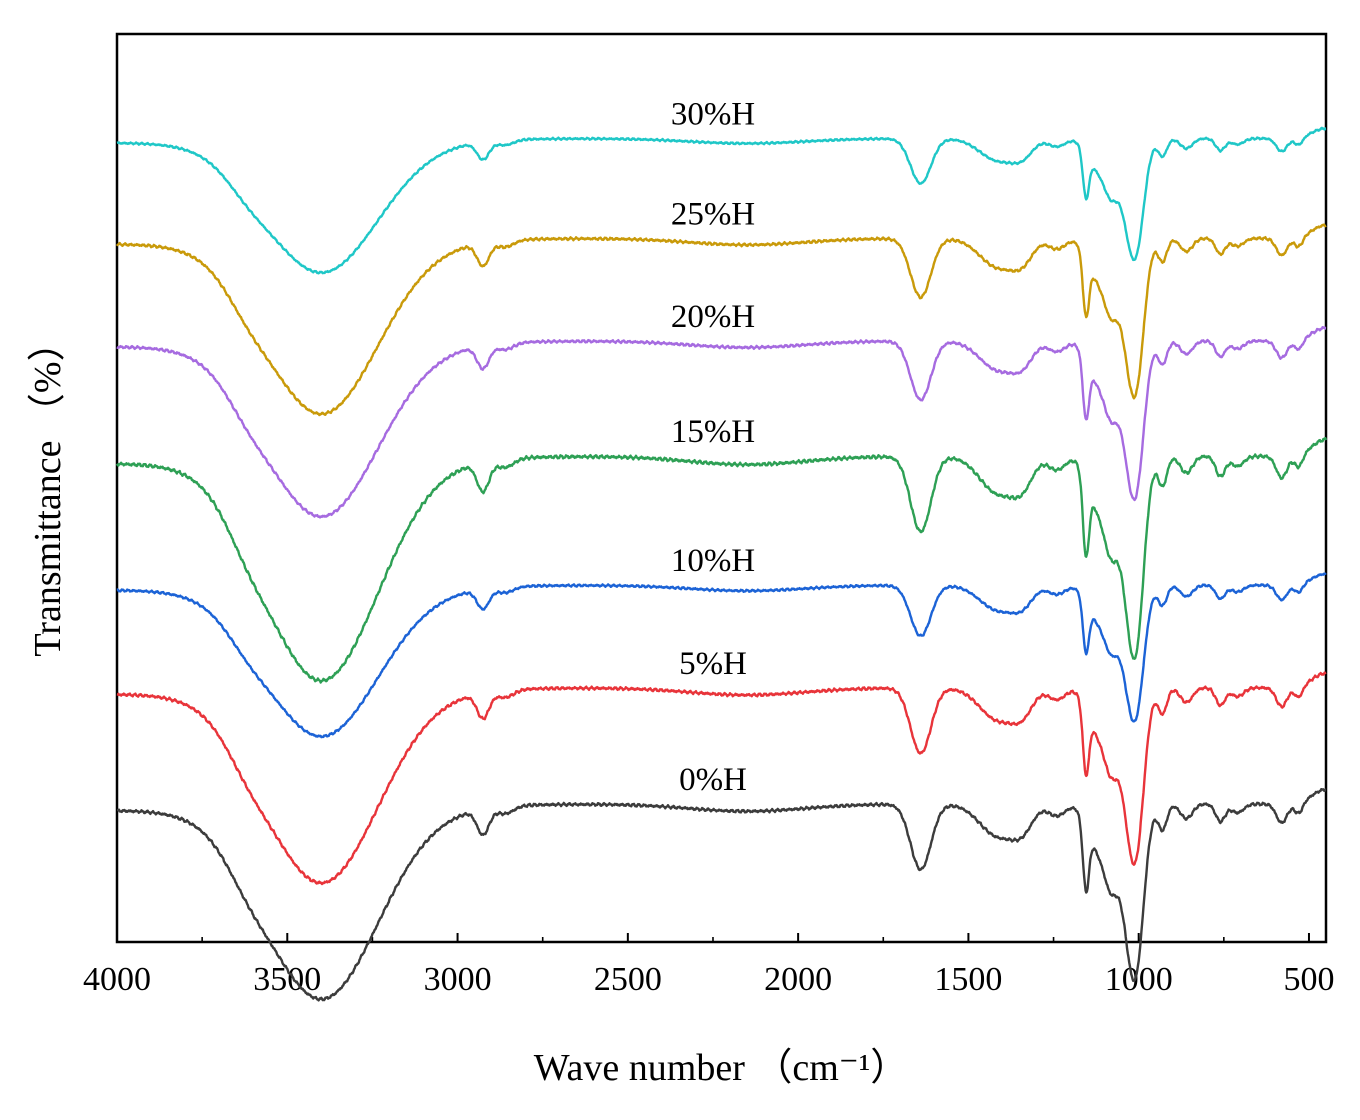 The height and width of the screenshot is (1120, 1360). What do you see at coordinates (798, 979) in the screenshot?
I see `x-tick-label: 2000` at bounding box center [798, 979].